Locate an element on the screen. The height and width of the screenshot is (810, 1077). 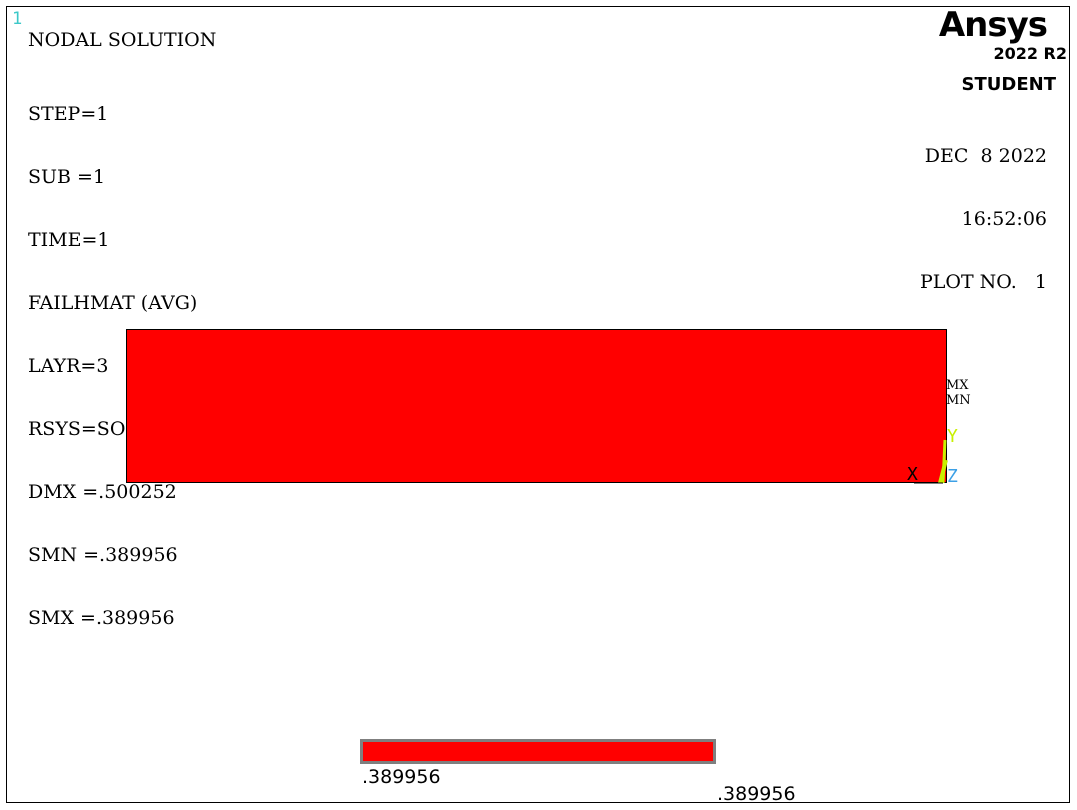
x-axis-label: X is located at coordinates (912, 474).